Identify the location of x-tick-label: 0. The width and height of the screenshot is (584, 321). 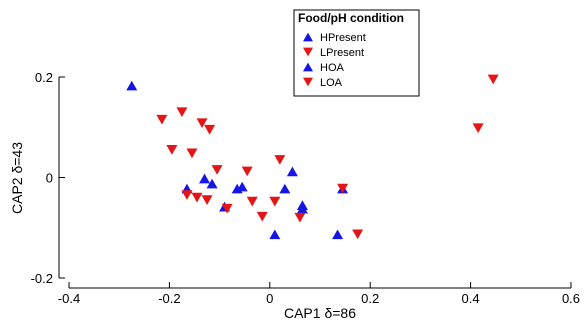
(269, 298).